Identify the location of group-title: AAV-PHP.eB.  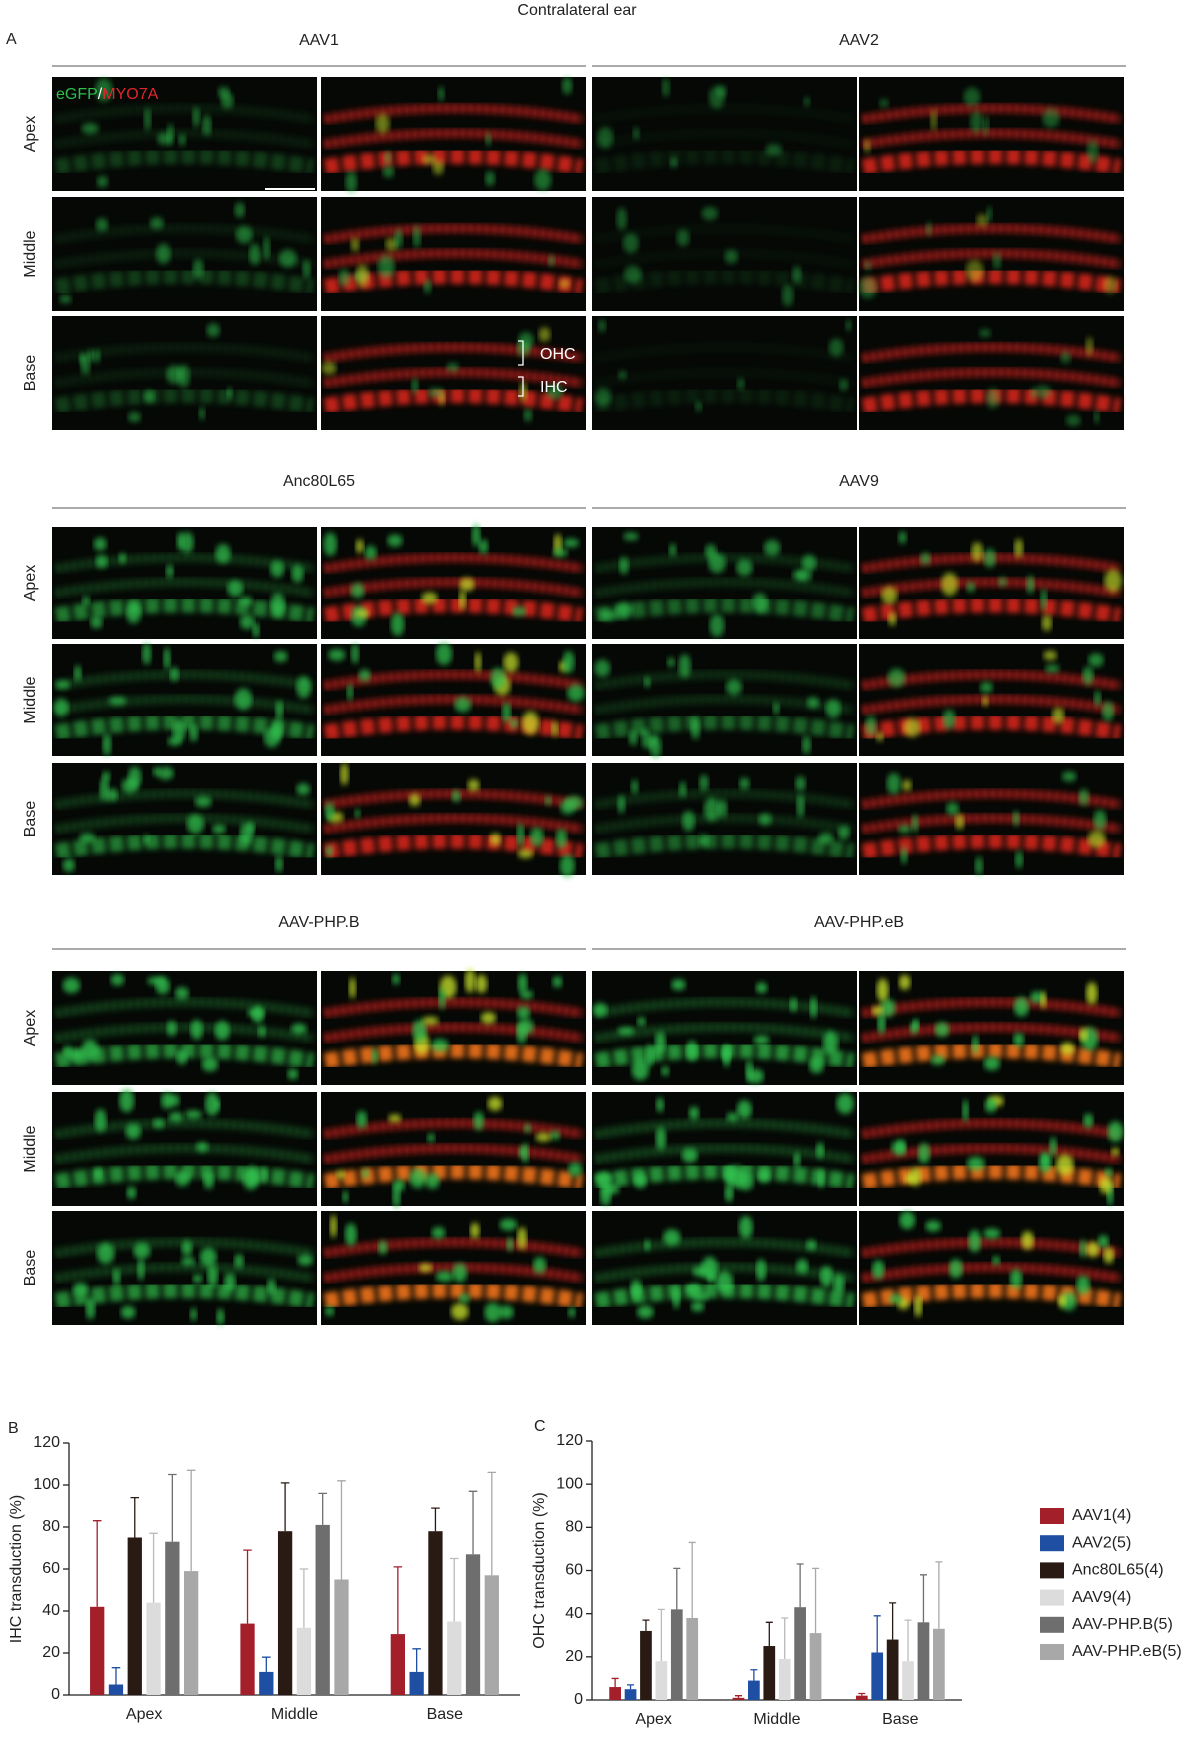
(859, 922).